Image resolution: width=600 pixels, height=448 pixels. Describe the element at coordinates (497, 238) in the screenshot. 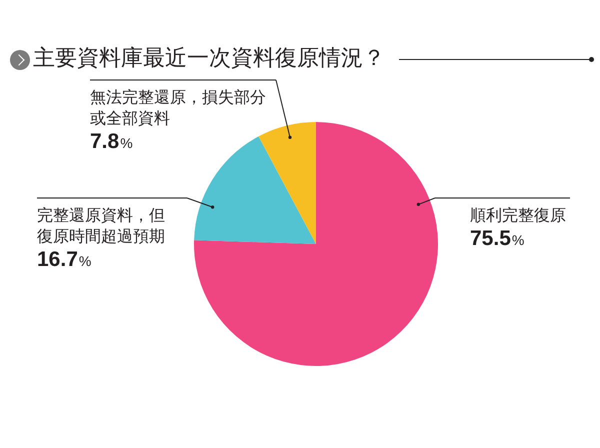

I see `data-label: 75.5%` at that location.